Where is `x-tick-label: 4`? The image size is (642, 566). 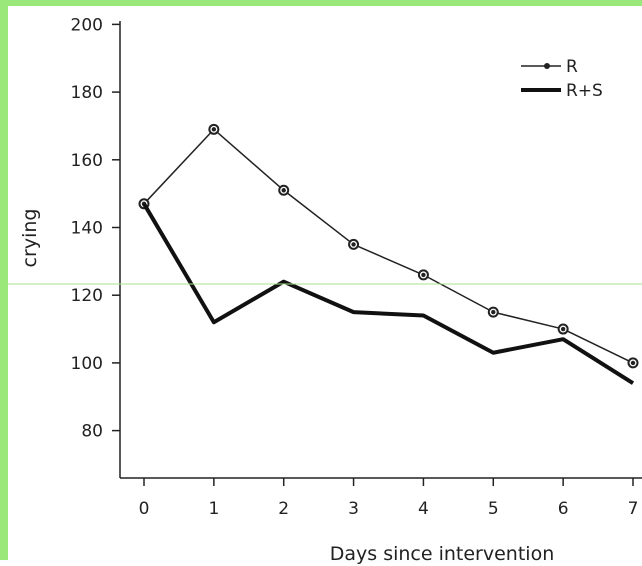 x-tick-label: 4 is located at coordinates (423, 509).